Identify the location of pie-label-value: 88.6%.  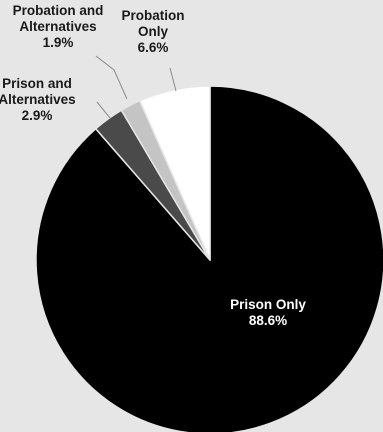
(268, 320).